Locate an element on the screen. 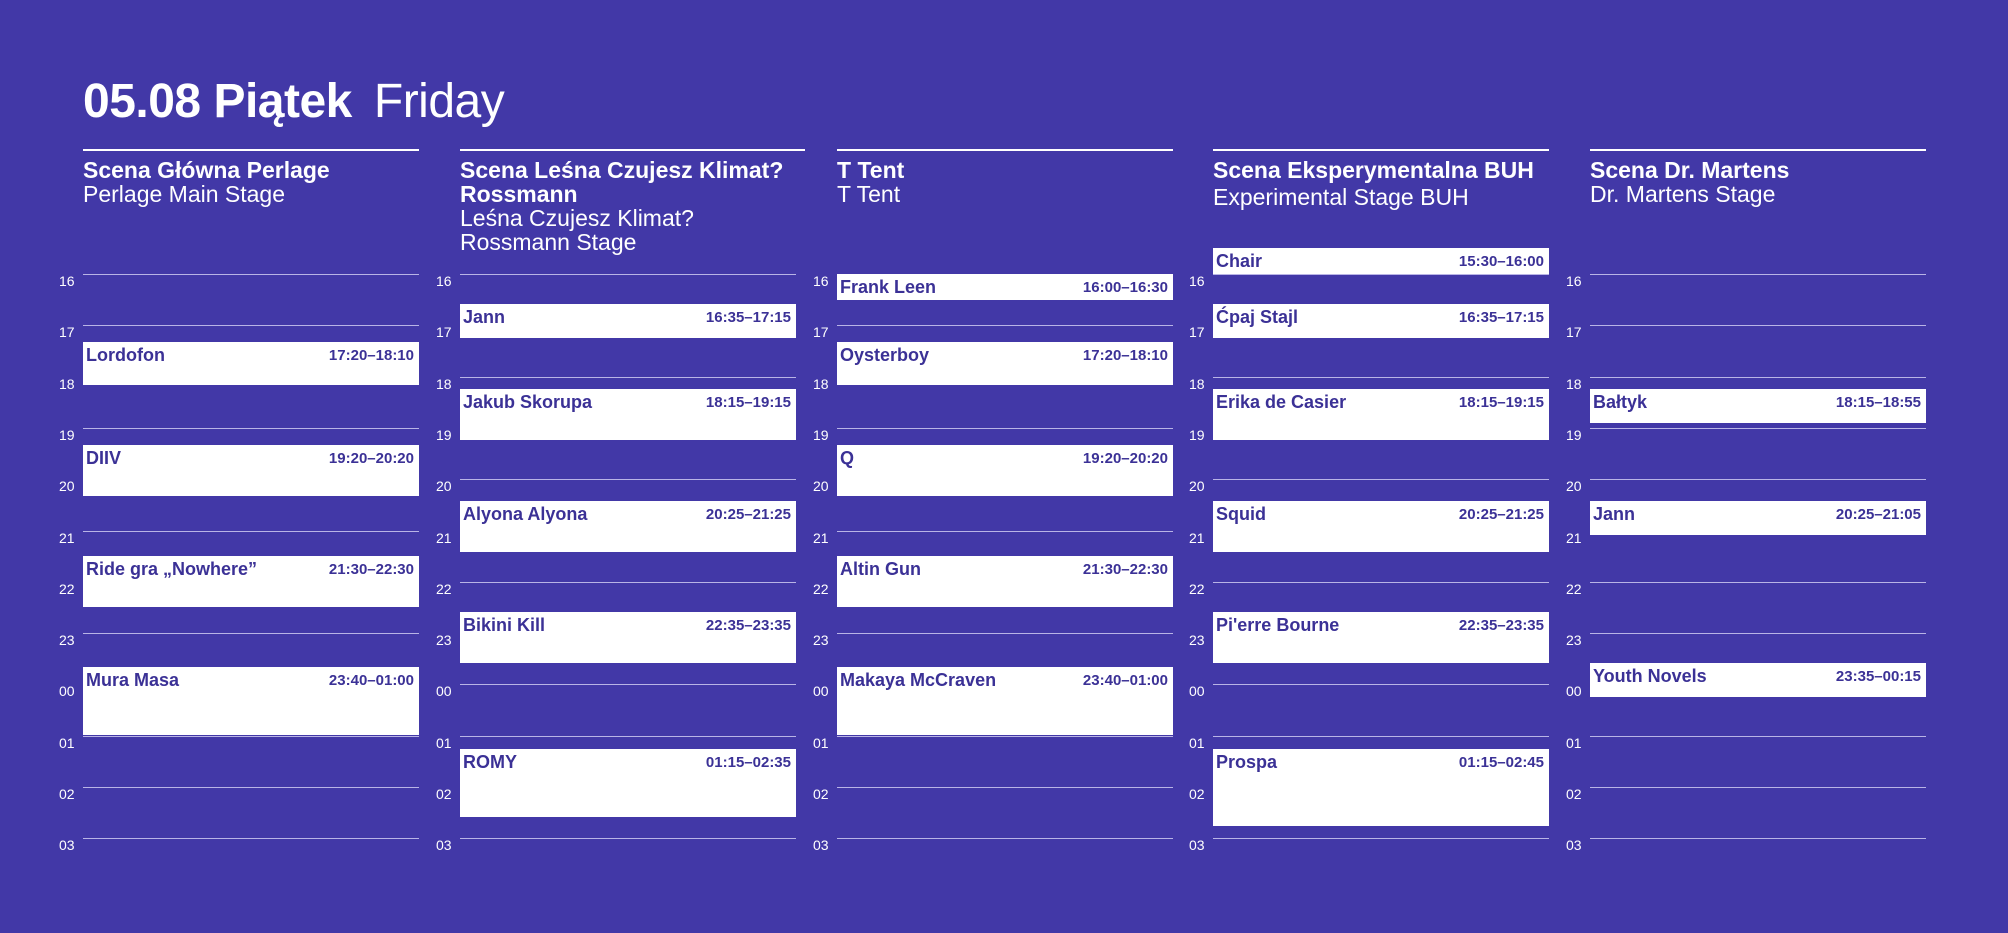  performance-slot: ROMY 01:15–02:35 is located at coordinates (628, 783).